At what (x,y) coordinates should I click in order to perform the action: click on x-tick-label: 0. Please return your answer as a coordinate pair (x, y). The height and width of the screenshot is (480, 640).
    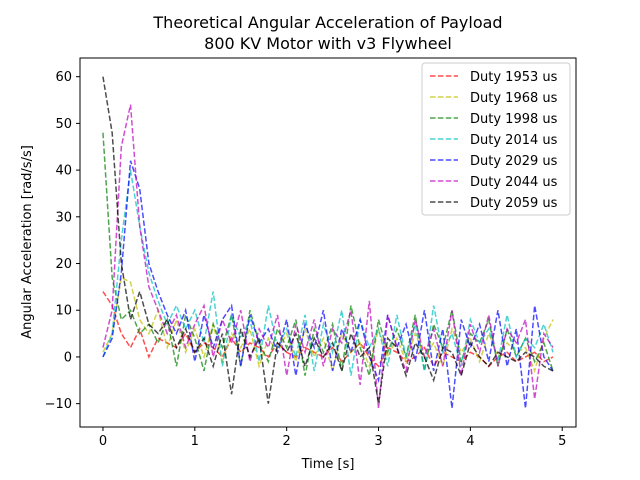
    Looking at the image, I should click on (103, 441).